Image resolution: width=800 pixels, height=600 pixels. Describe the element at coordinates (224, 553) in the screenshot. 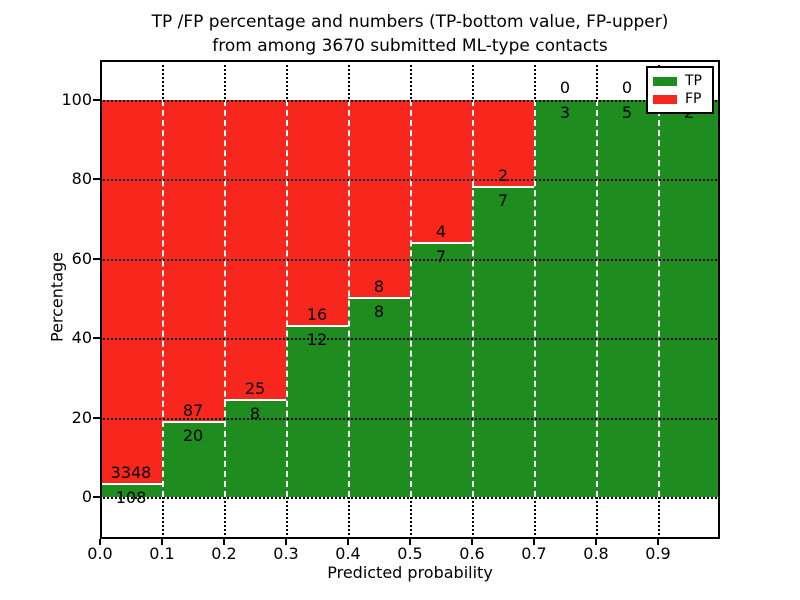

I see `x-tick-label: 0.2` at that location.